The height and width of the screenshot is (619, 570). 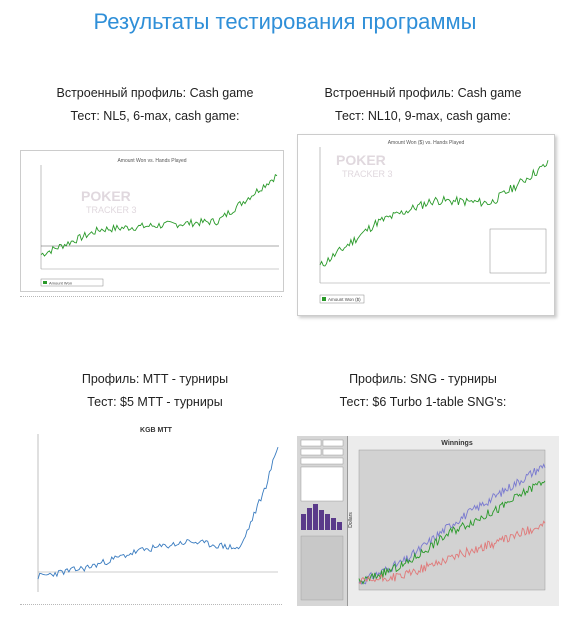 I want to click on y-axis-label: Dollars, so click(x=351, y=520).